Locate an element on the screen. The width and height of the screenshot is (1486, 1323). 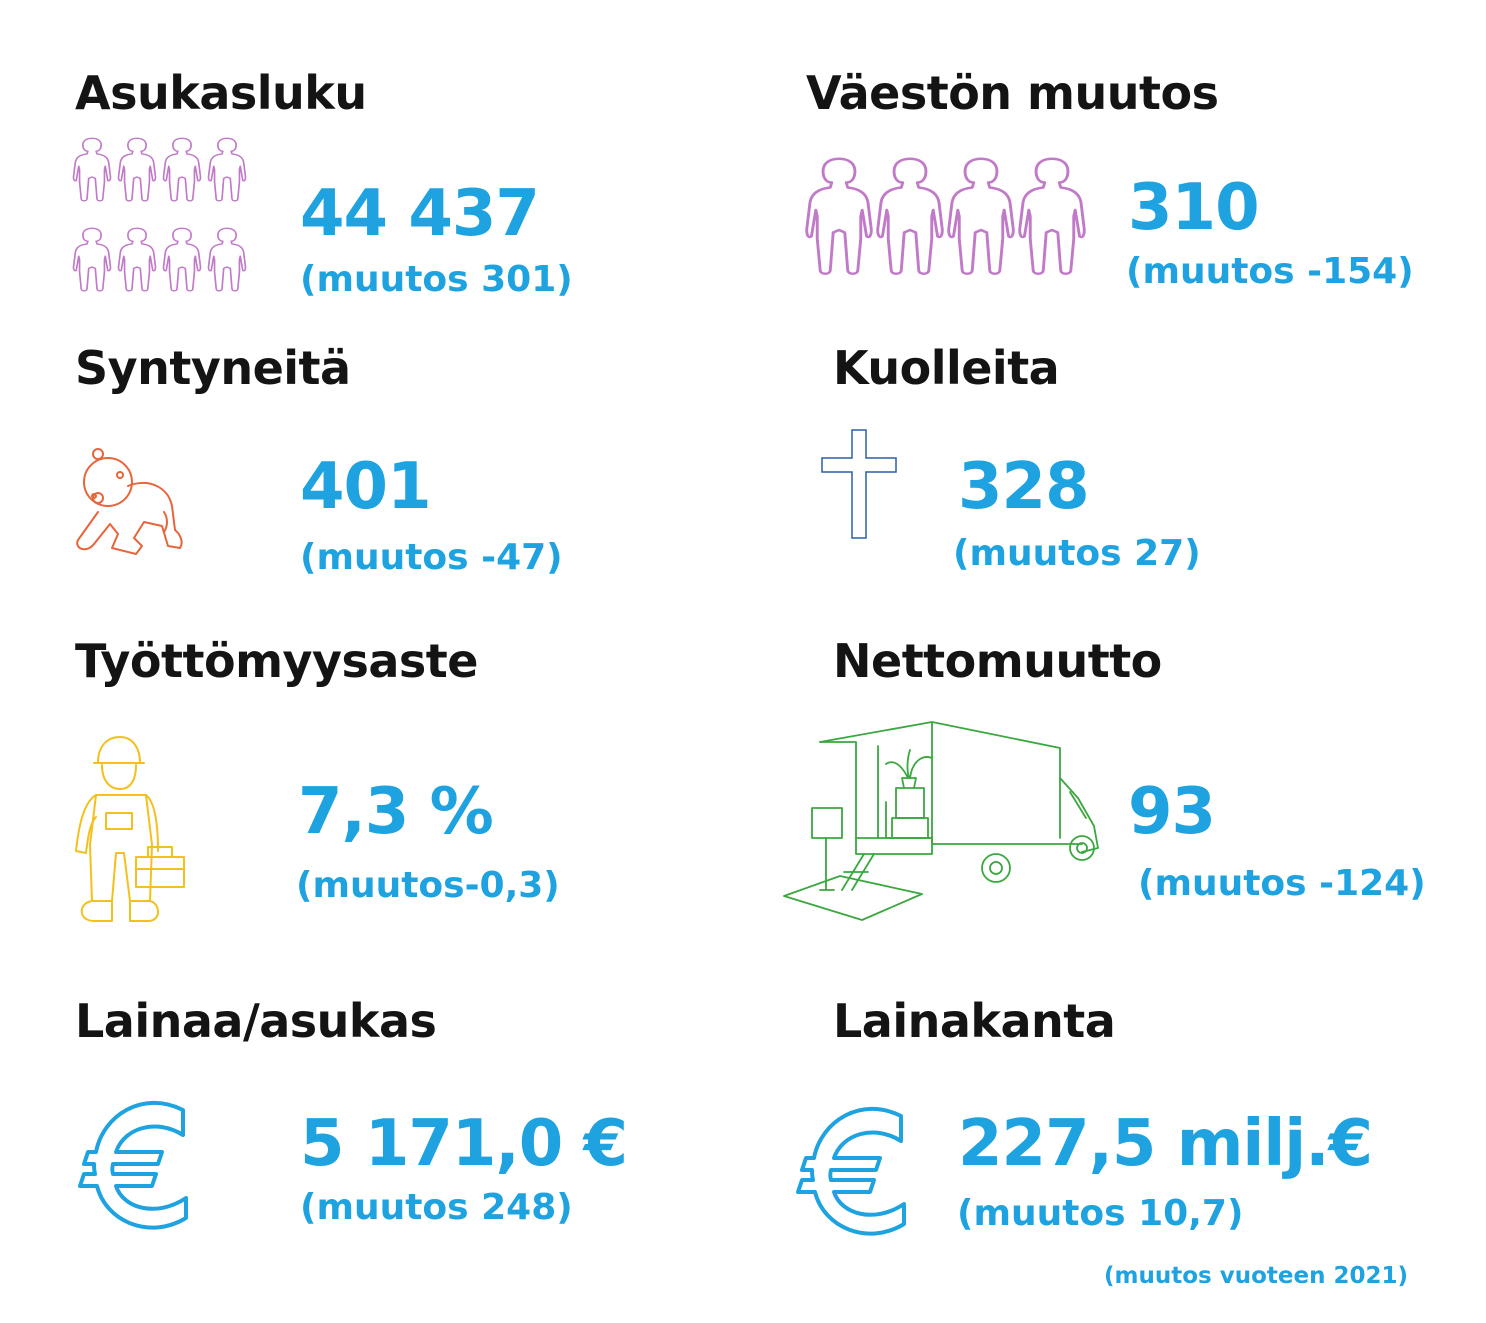
asukasluku-change: (muutos 301) is located at coordinates (436, 279).